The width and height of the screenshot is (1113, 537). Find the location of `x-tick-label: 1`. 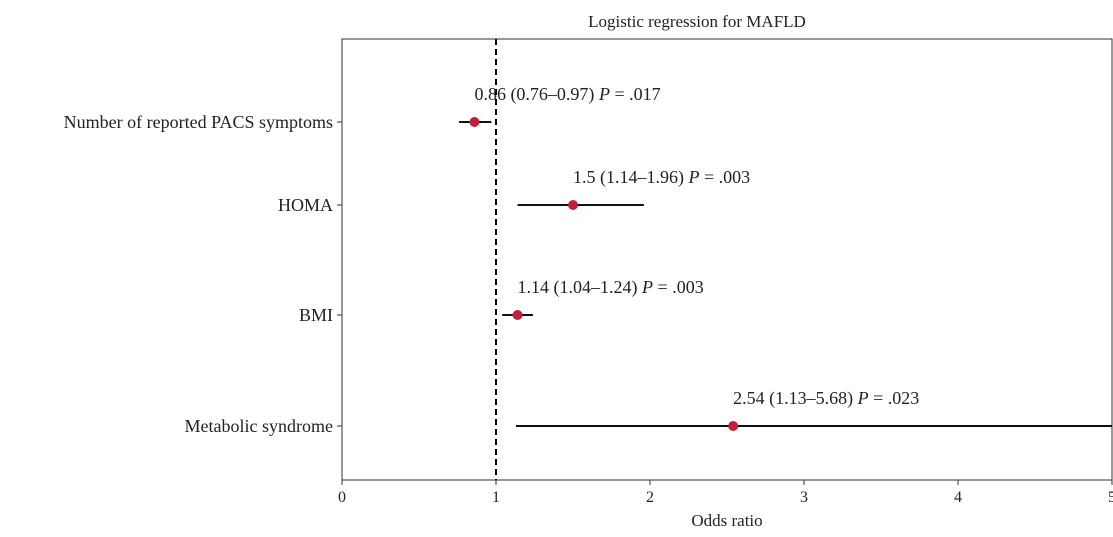

x-tick-label: 1 is located at coordinates (496, 497).